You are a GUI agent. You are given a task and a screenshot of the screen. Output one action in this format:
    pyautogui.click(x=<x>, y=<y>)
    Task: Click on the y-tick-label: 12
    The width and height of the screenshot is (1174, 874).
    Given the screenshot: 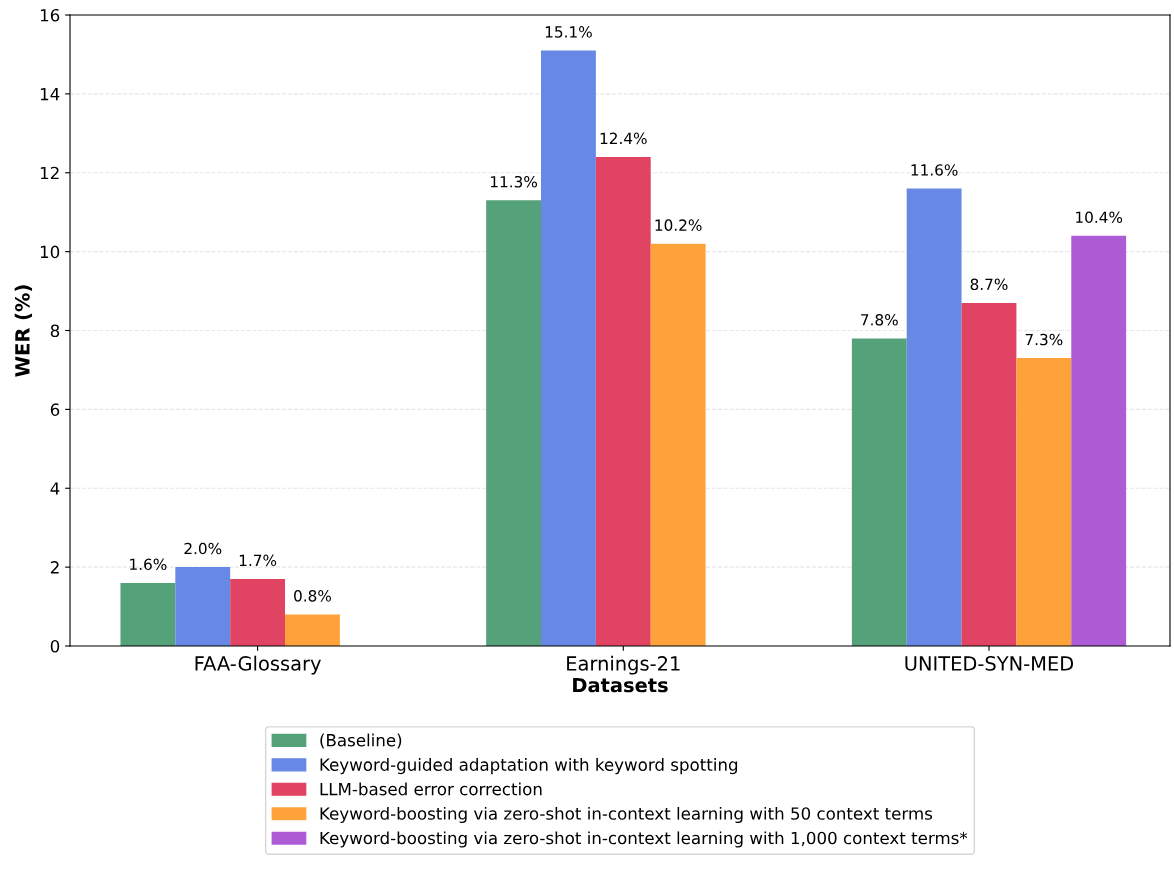 What is the action you would take?
    pyautogui.click(x=49, y=173)
    